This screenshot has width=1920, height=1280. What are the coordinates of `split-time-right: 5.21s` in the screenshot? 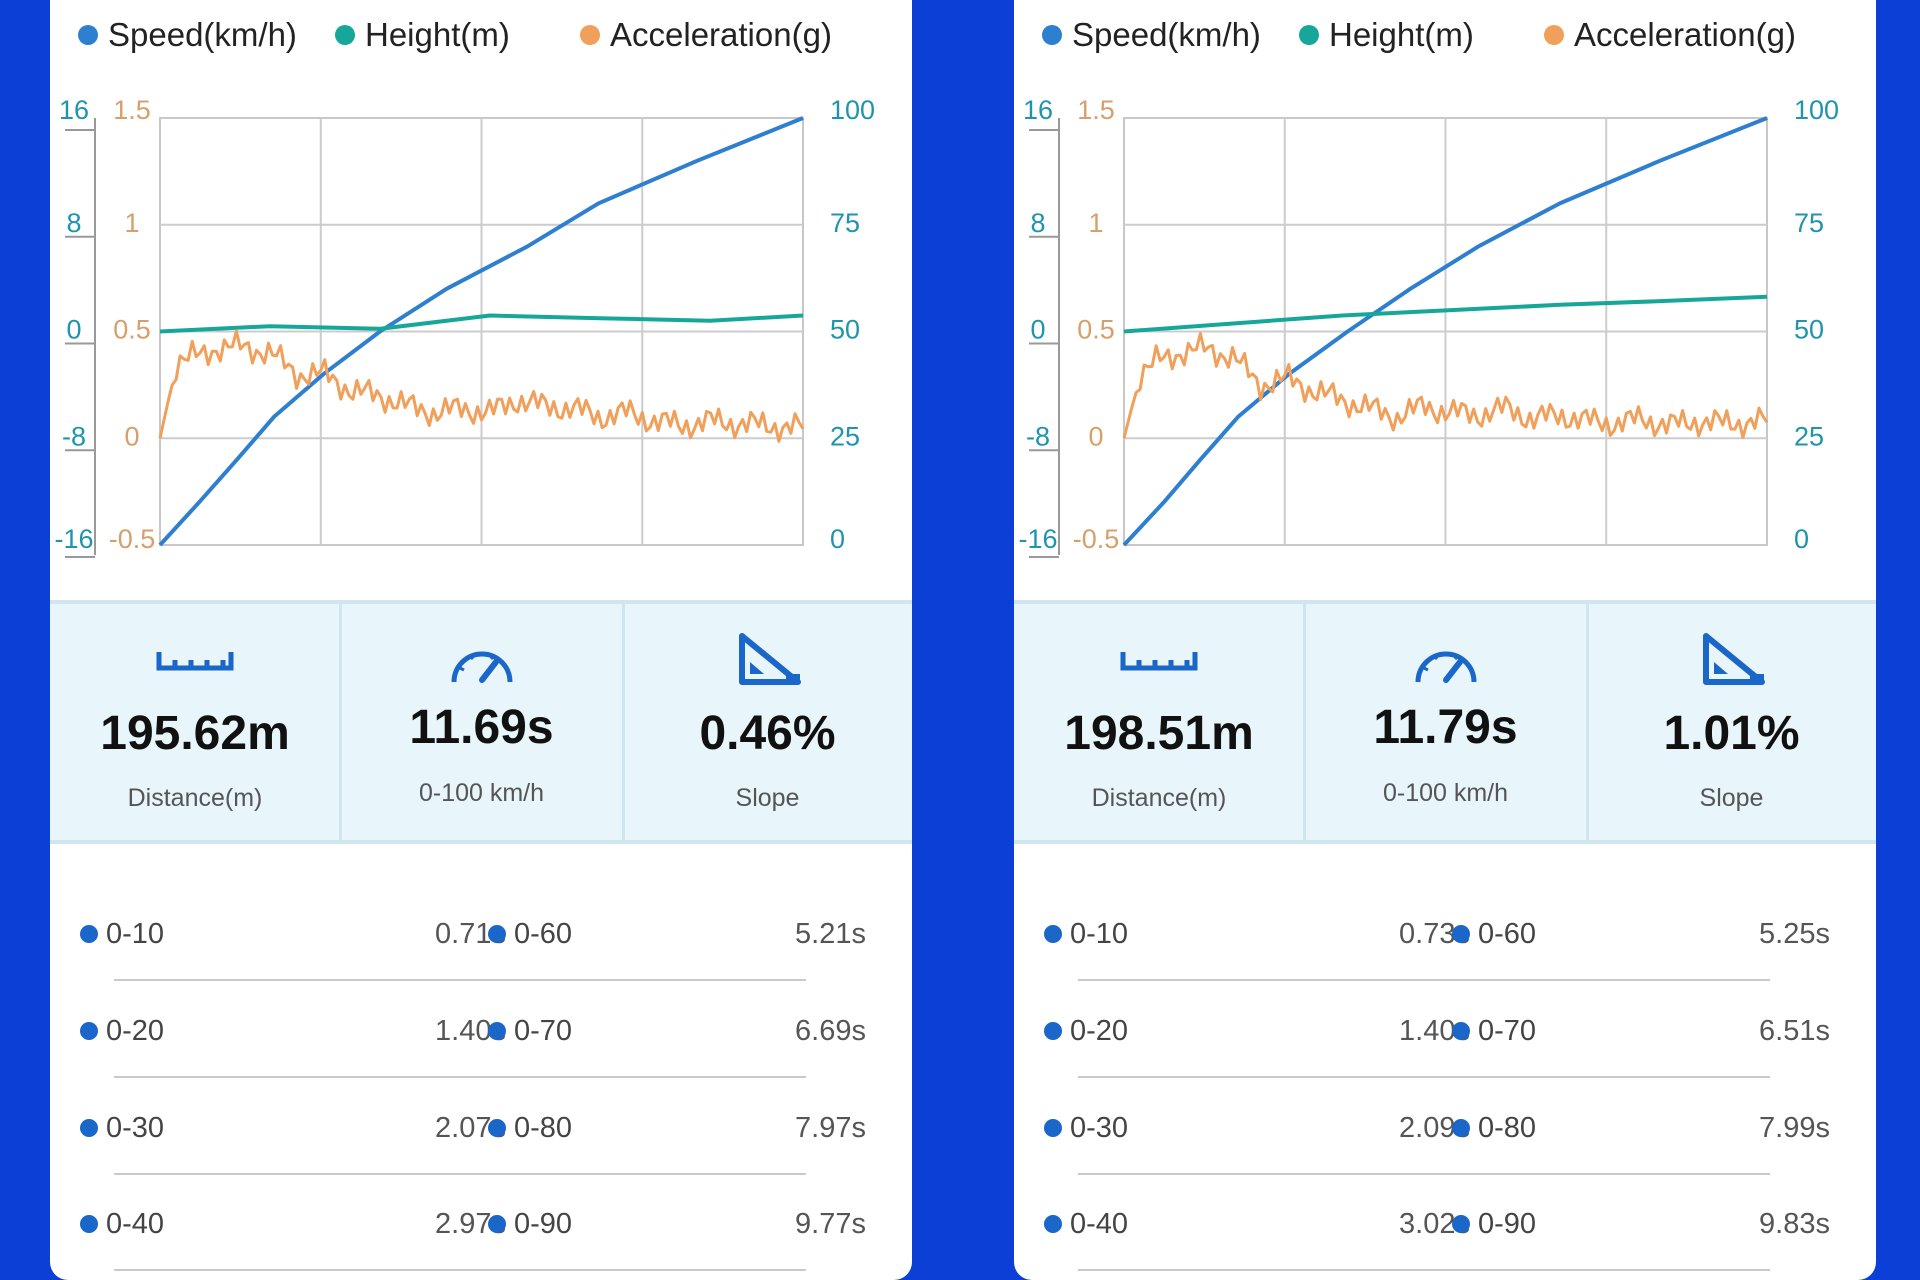 It's located at (830, 933).